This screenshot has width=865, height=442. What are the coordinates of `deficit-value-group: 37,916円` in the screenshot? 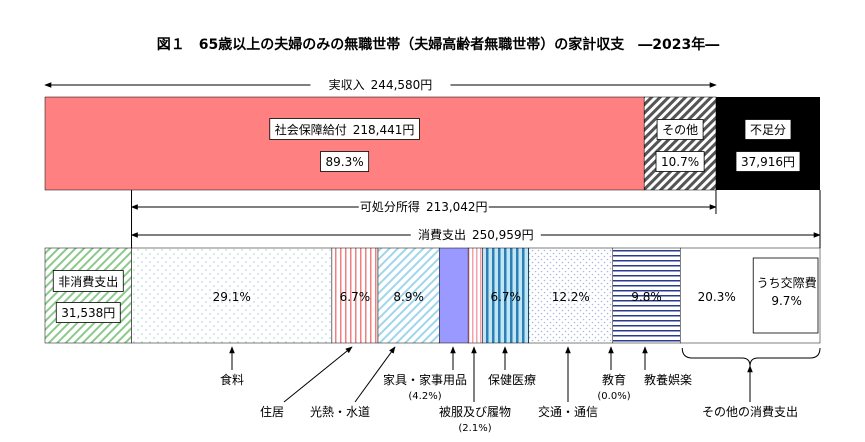 It's located at (768, 161).